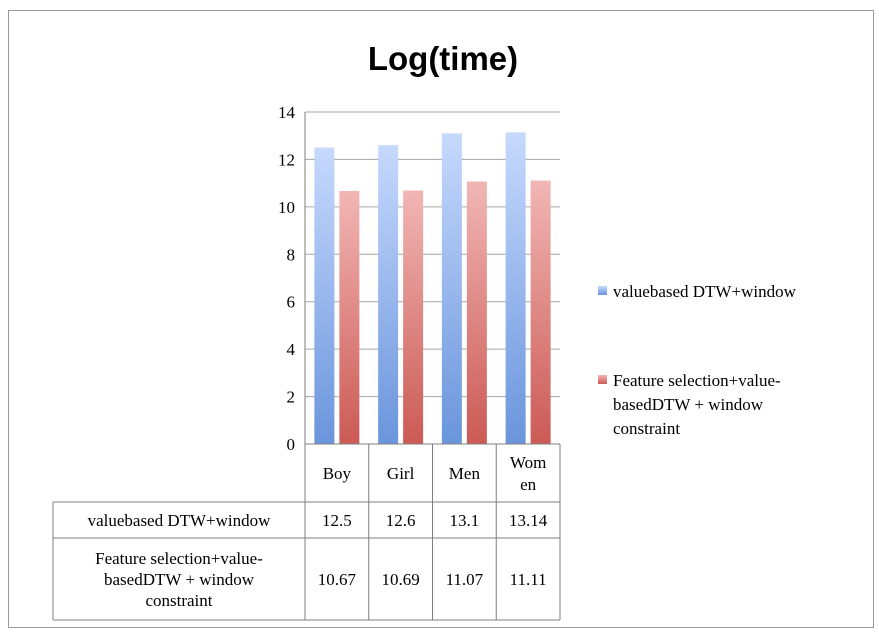 The image size is (879, 638). Describe the element at coordinates (528, 484) in the screenshot. I see `category-label: en` at that location.